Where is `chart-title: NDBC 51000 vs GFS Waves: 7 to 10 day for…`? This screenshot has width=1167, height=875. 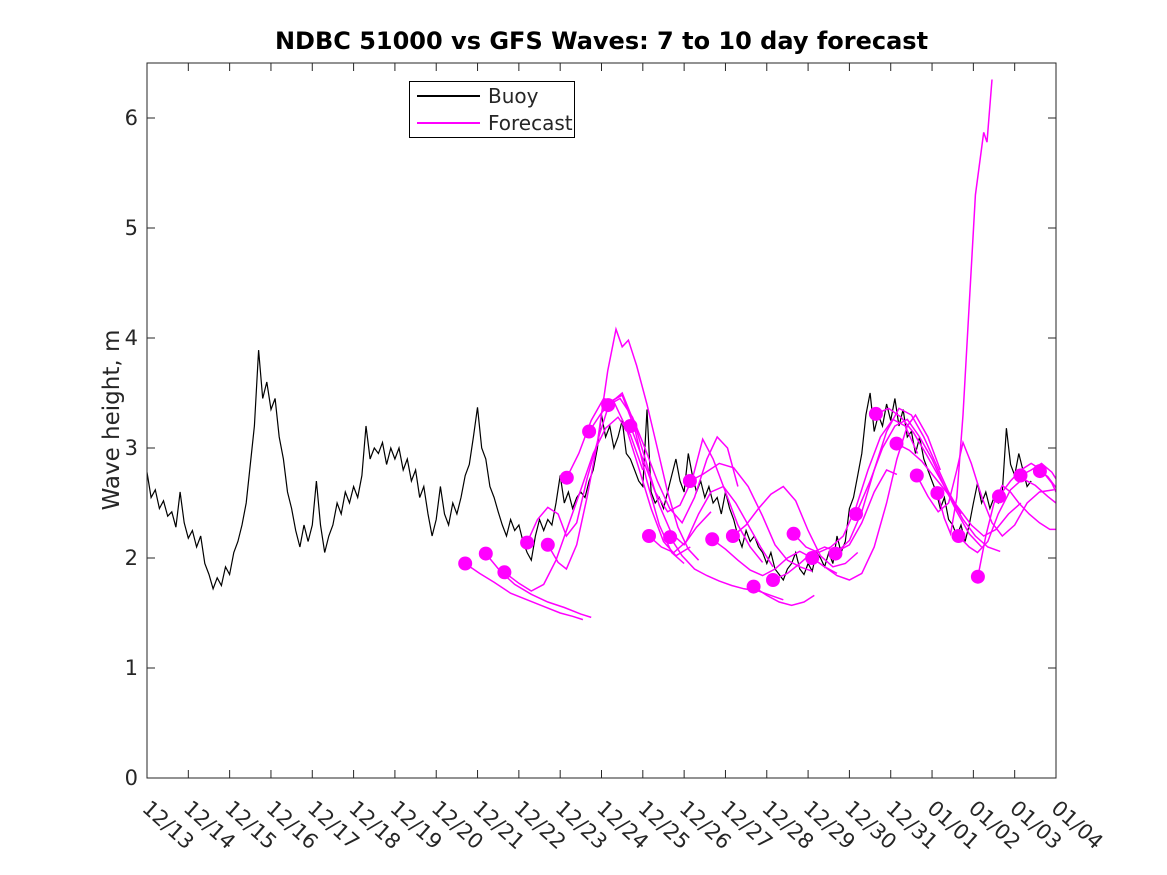 chart-title: NDBC 51000 vs GFS Waves: 7 to 10 day for… is located at coordinates (601, 41).